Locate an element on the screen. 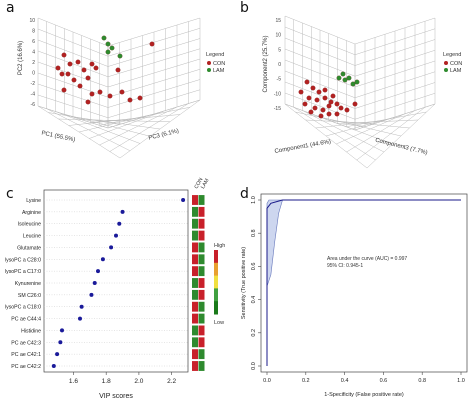 This screenshot has width=474, height=404. roc-y-tick-label: 1.0 is located at coordinates (254, 200).